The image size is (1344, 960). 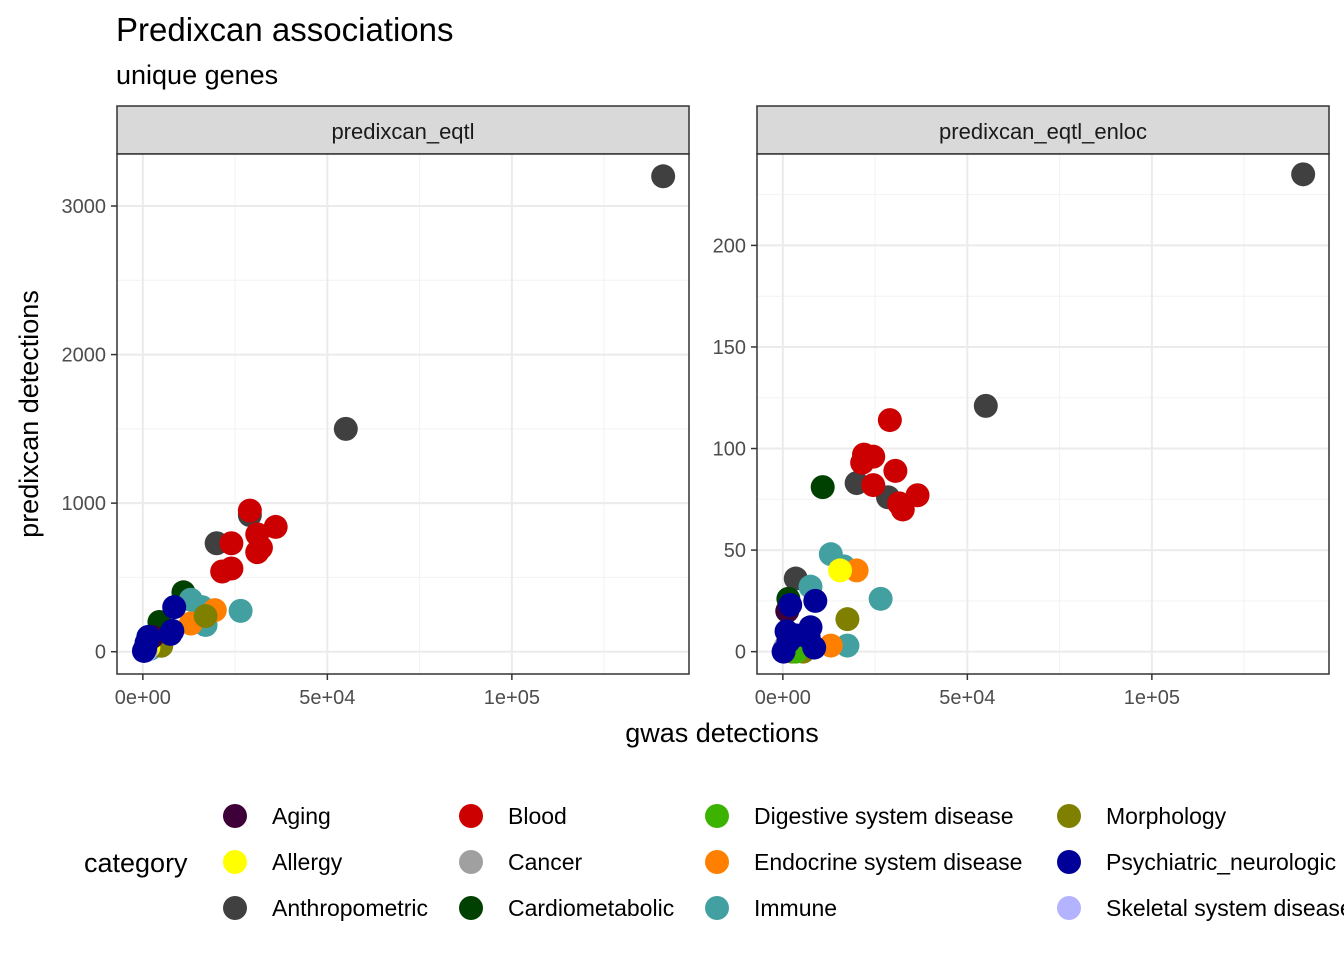 What do you see at coordinates (350, 908) in the screenshot?
I see `legend-label: Anthropometric` at bounding box center [350, 908].